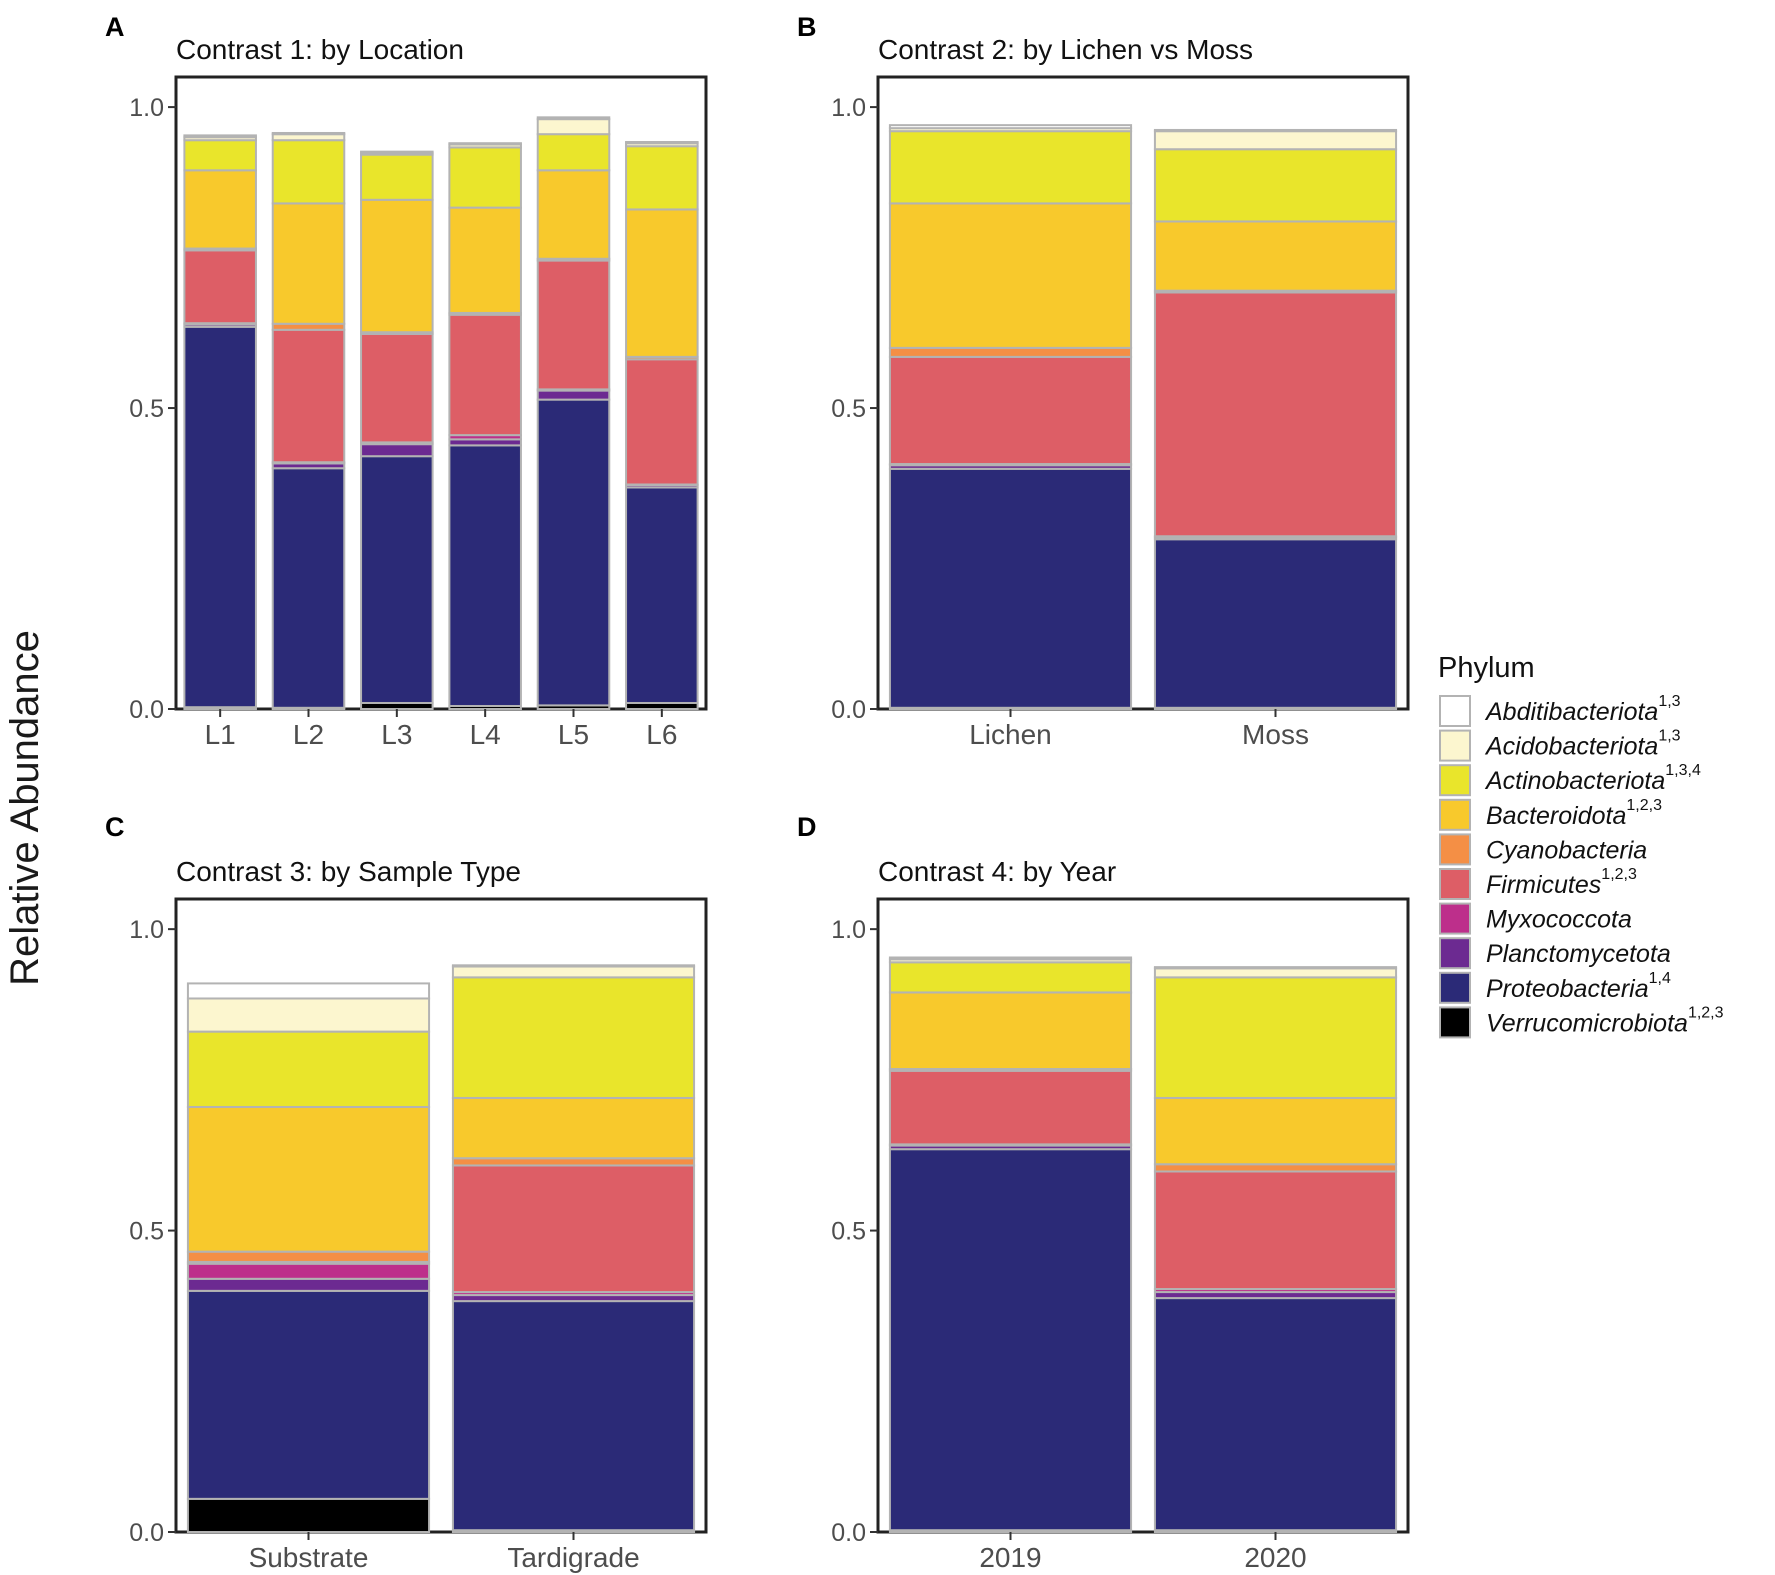 The height and width of the screenshot is (1575, 1775). What do you see at coordinates (308, 734) in the screenshot?
I see `x-tick-label: L2` at bounding box center [308, 734].